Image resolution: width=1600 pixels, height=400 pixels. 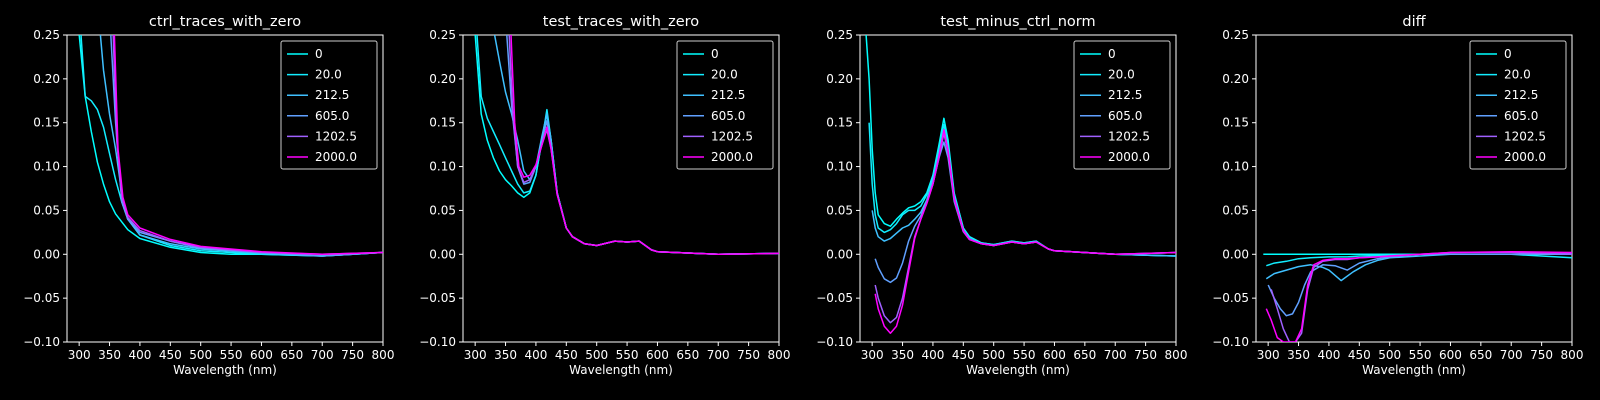 I want to click on chart-title: ctrl_traces_with_zero, so click(x=225, y=22).